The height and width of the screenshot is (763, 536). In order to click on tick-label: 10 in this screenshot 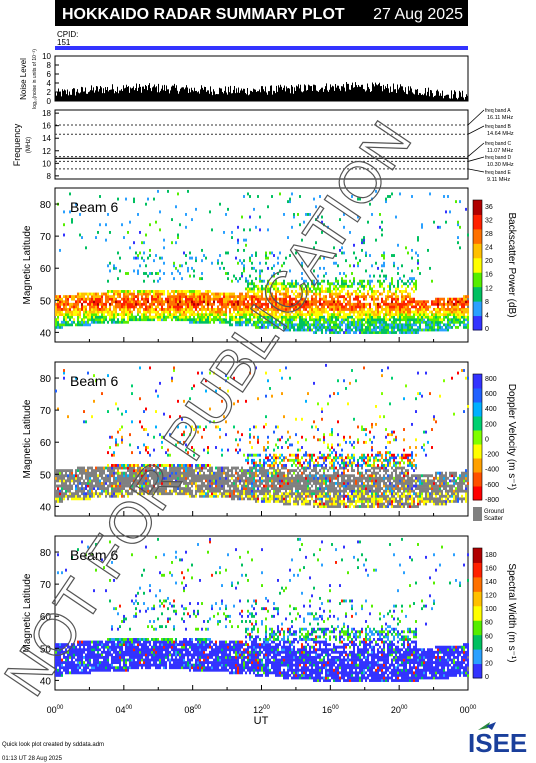, I will do `click(46, 163)`.